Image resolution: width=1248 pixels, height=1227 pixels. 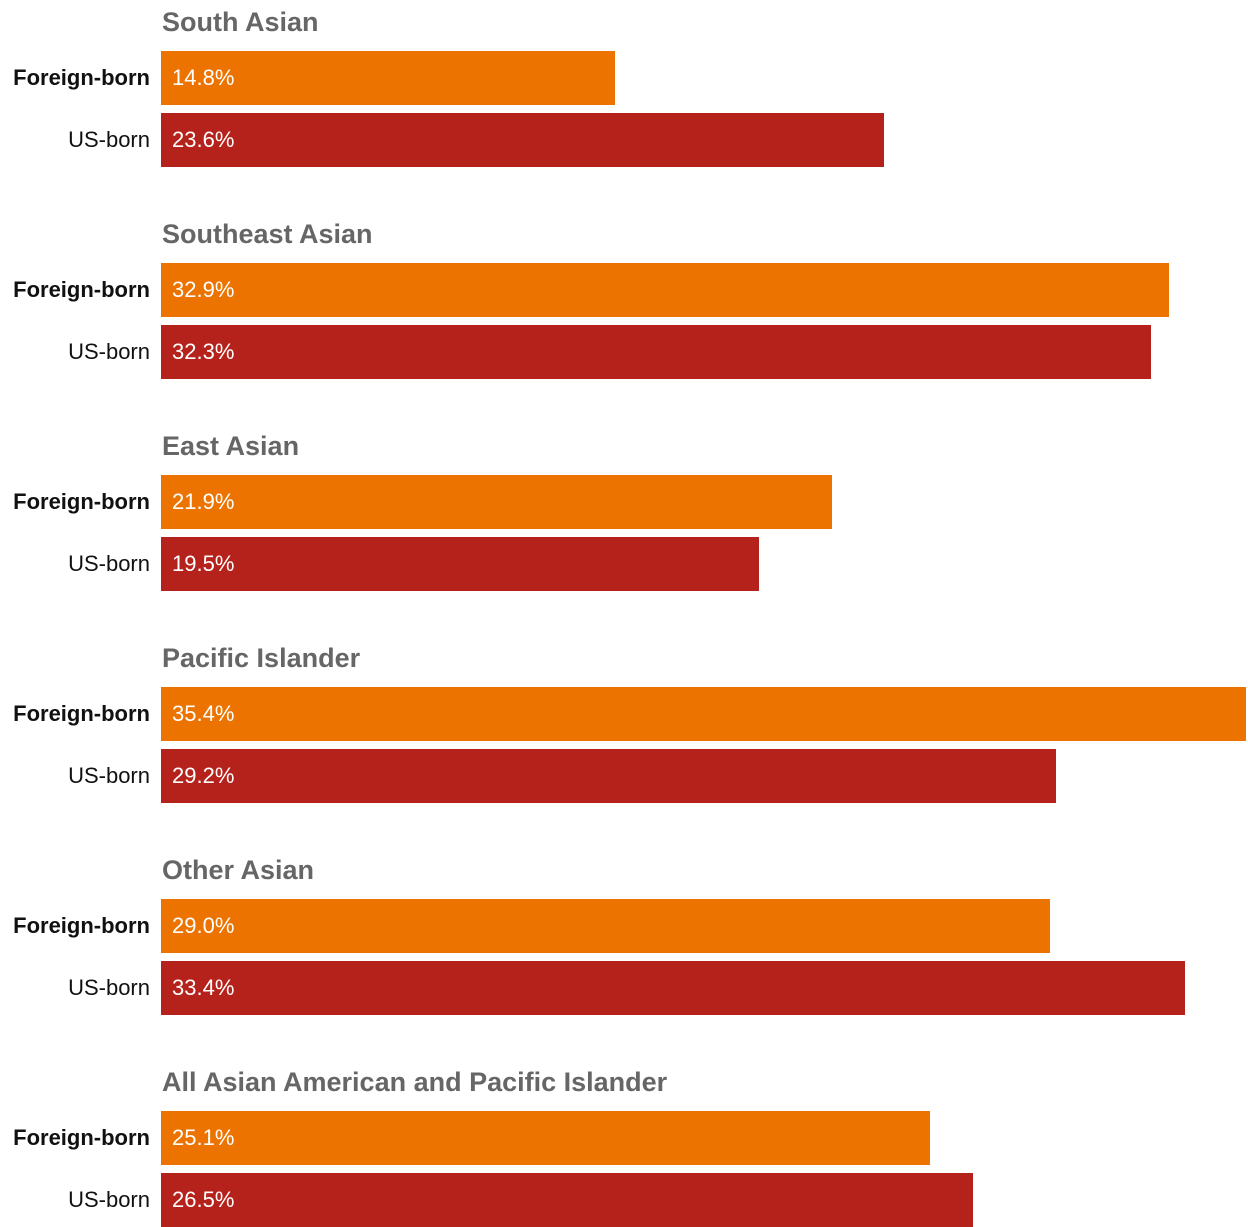 What do you see at coordinates (267, 234) in the screenshot?
I see `group-title: Southeast Asian` at bounding box center [267, 234].